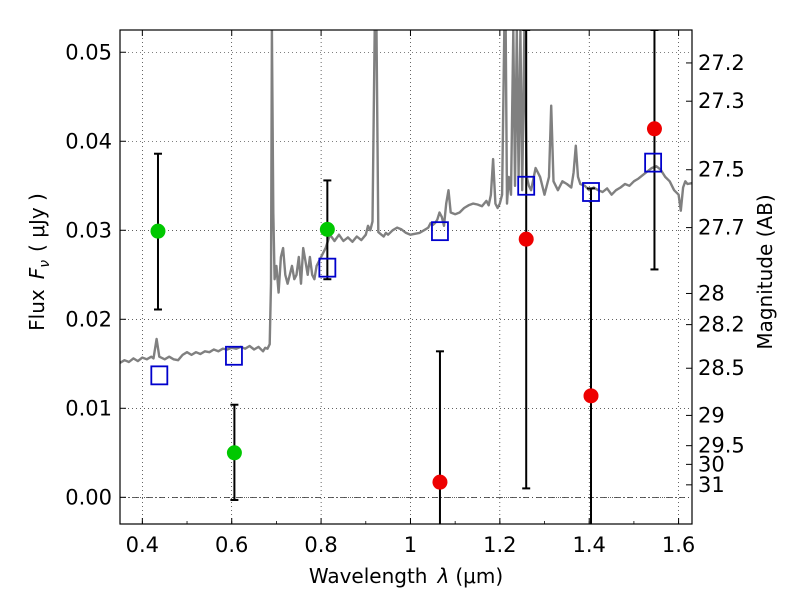  What do you see at coordinates (711, 464) in the screenshot?
I see `y2-tick-label: 30` at bounding box center [711, 464].